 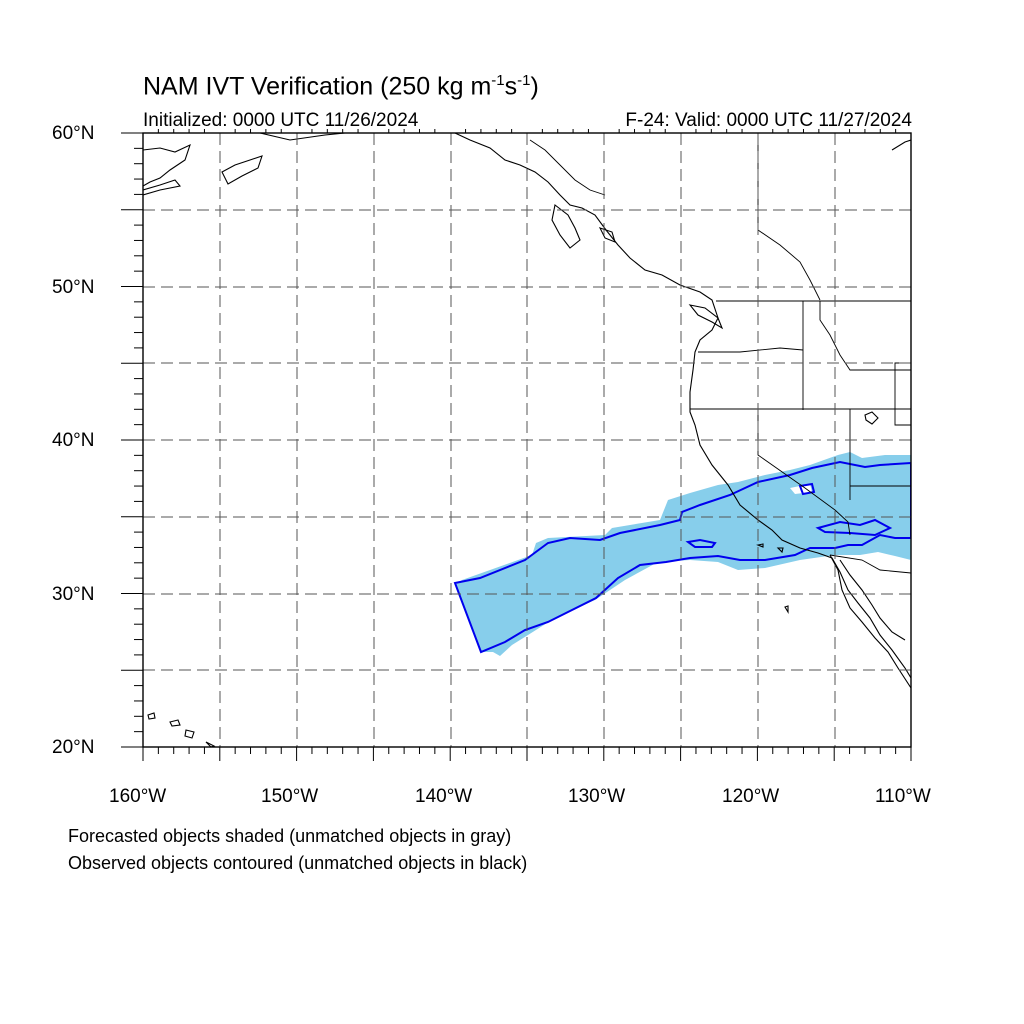 What do you see at coordinates (751, 796) in the screenshot?
I see `lon-label-120w: 120°W` at bounding box center [751, 796].